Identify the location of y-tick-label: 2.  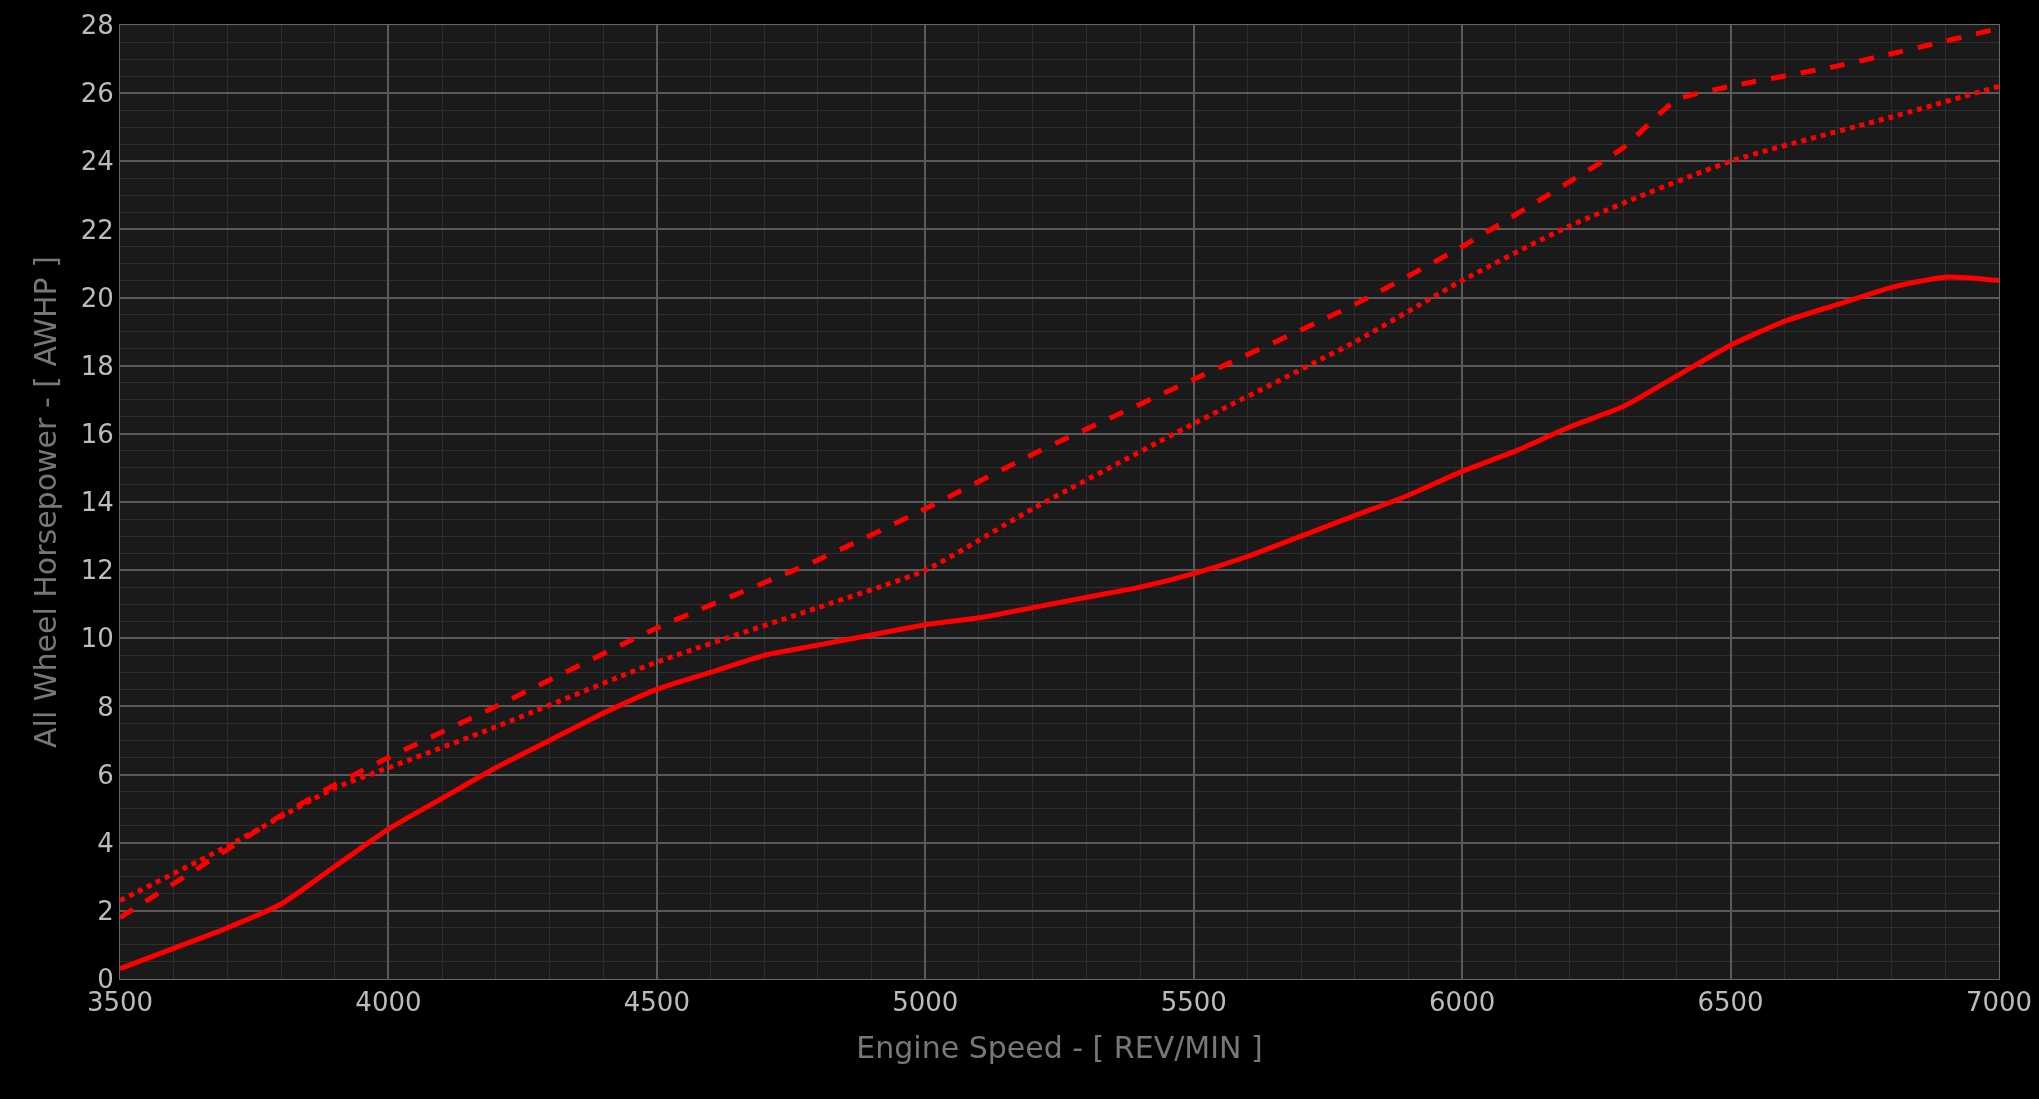
(105, 910).